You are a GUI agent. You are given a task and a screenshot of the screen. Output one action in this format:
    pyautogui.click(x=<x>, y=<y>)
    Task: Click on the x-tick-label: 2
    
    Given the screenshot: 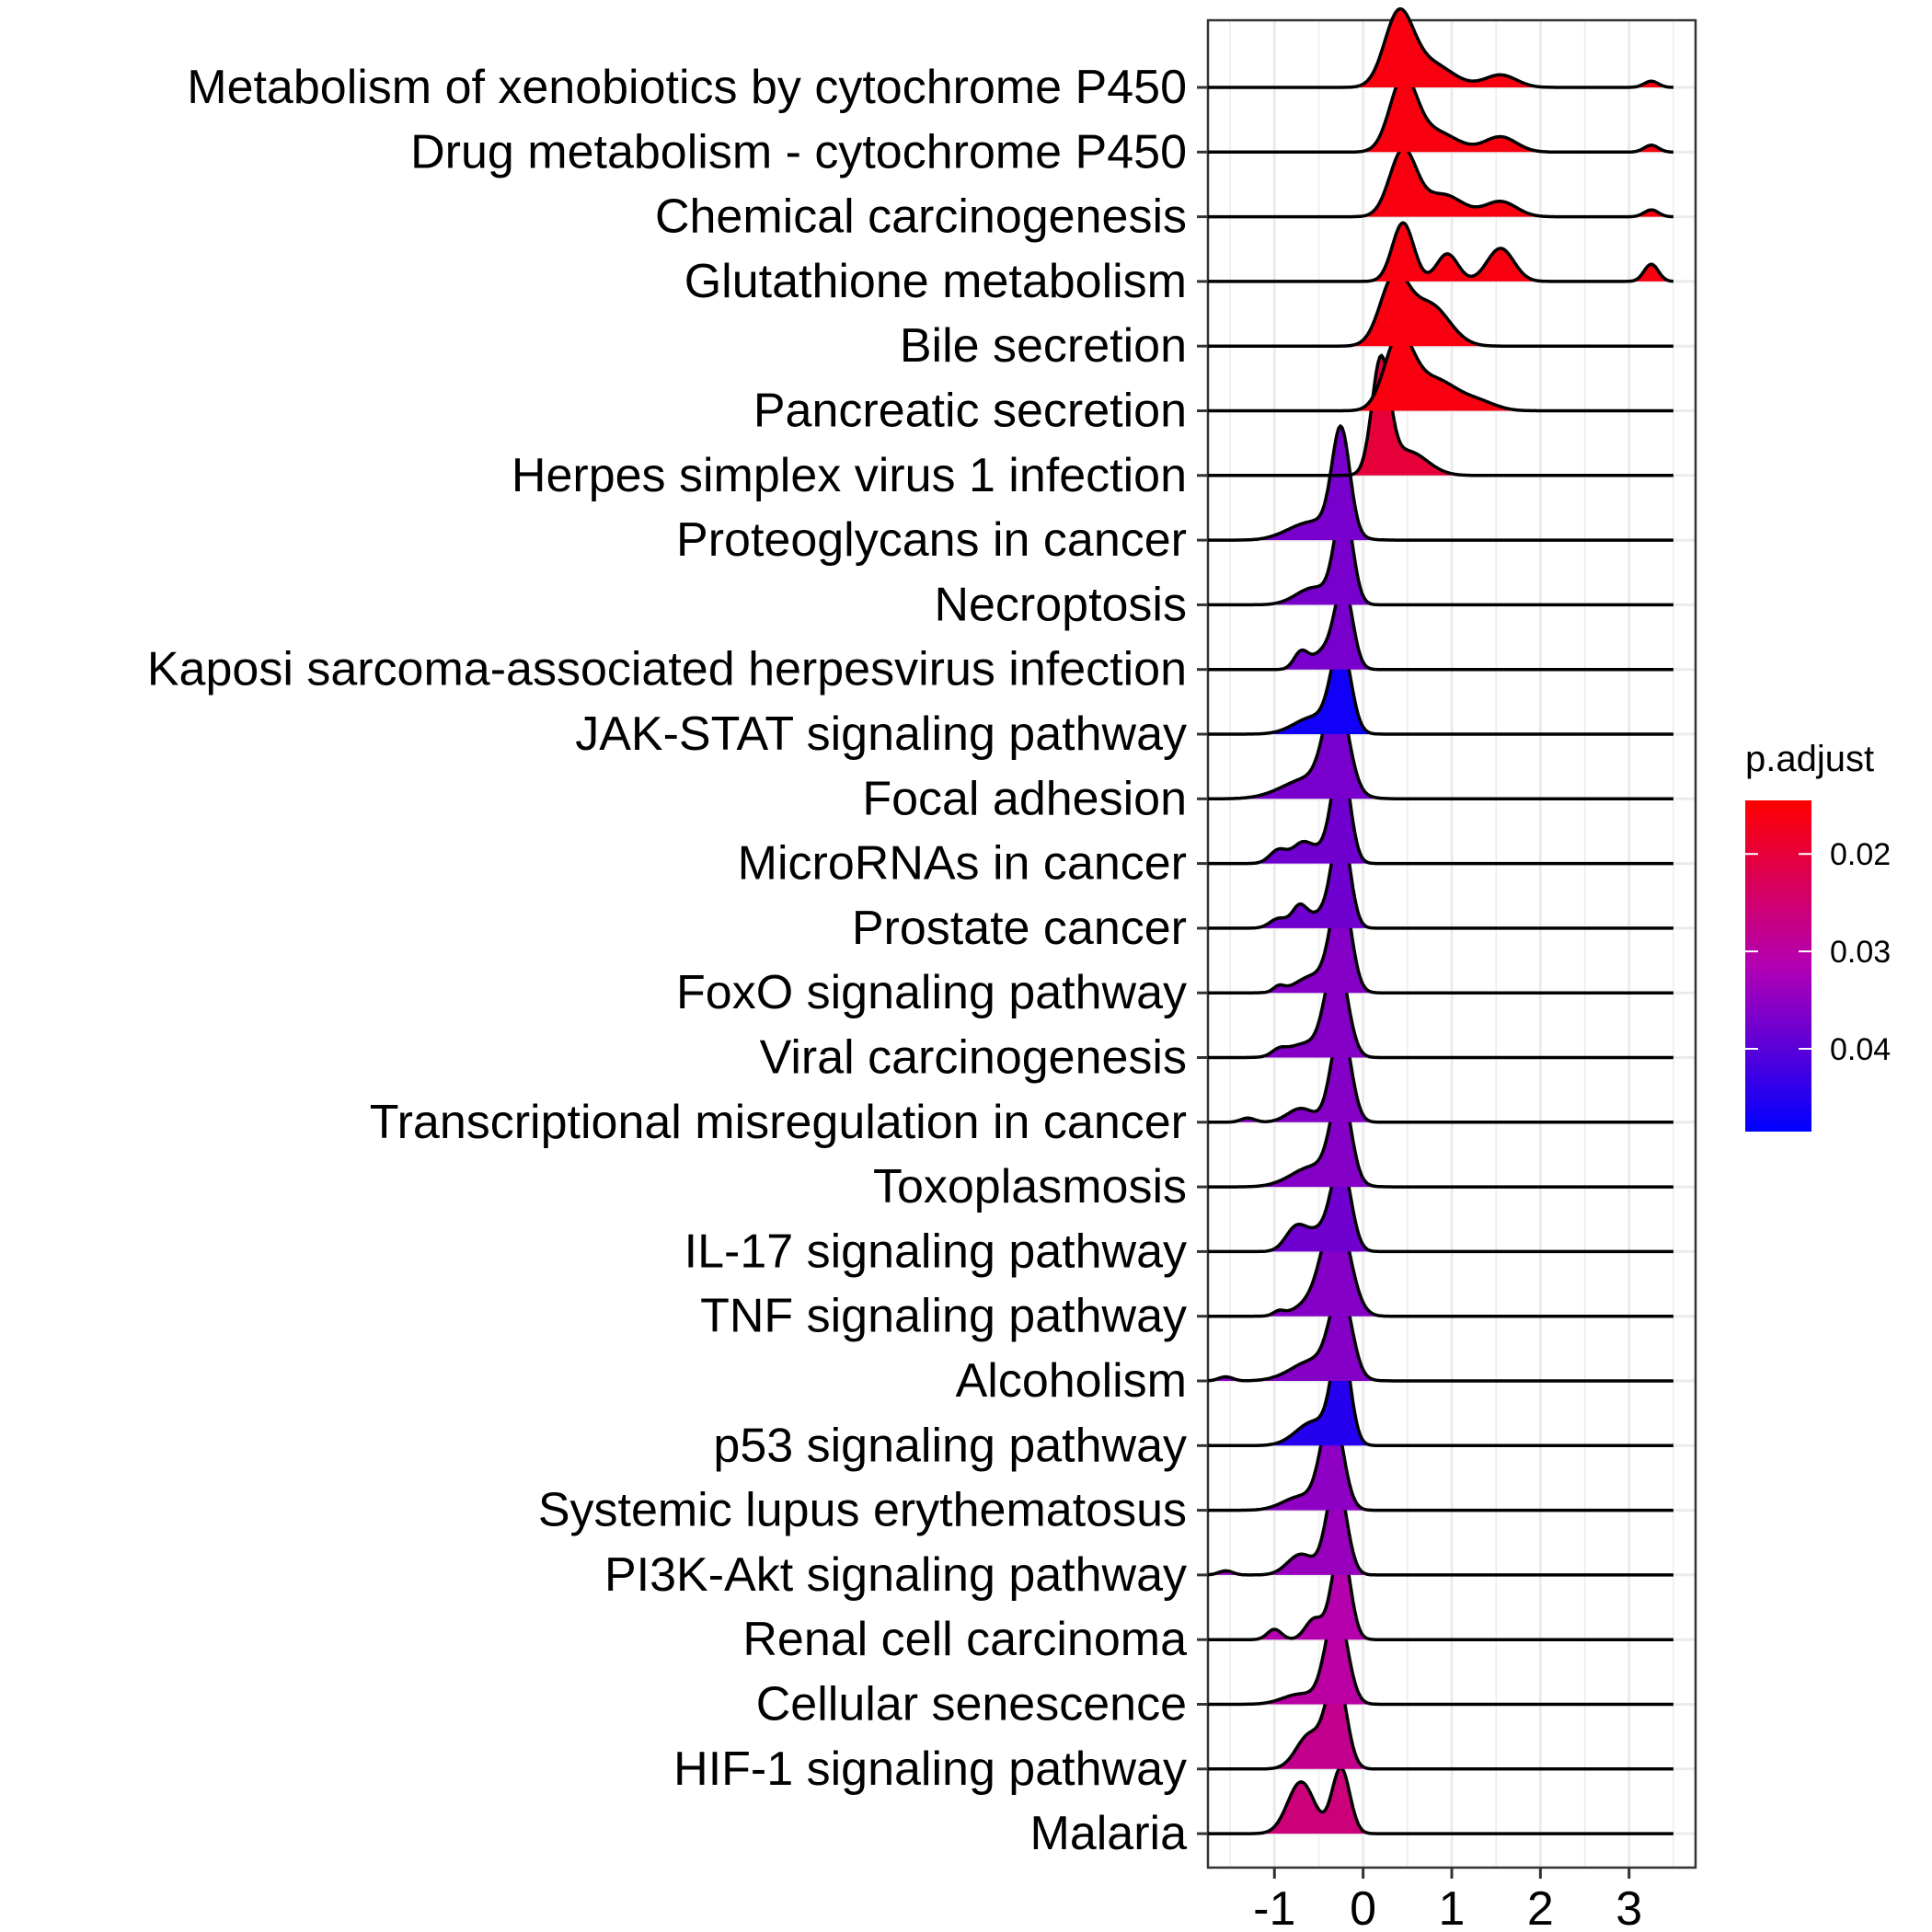 What is the action you would take?
    pyautogui.click(x=1540, y=1907)
    